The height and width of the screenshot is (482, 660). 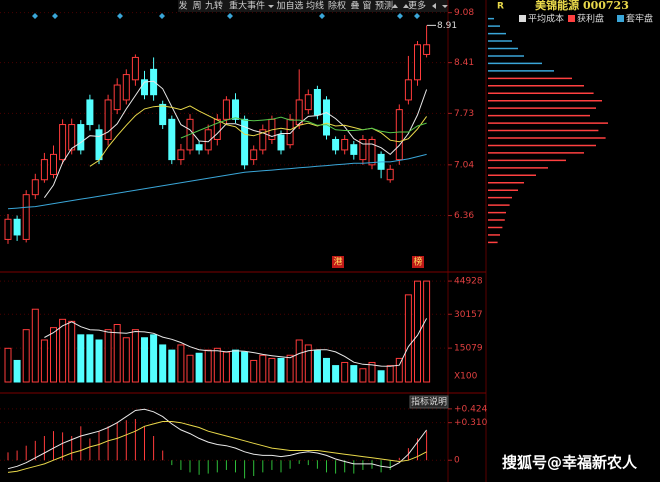 What do you see at coordinates (417, 262) in the screenshot?
I see `event-tag: 榜` at bounding box center [417, 262].